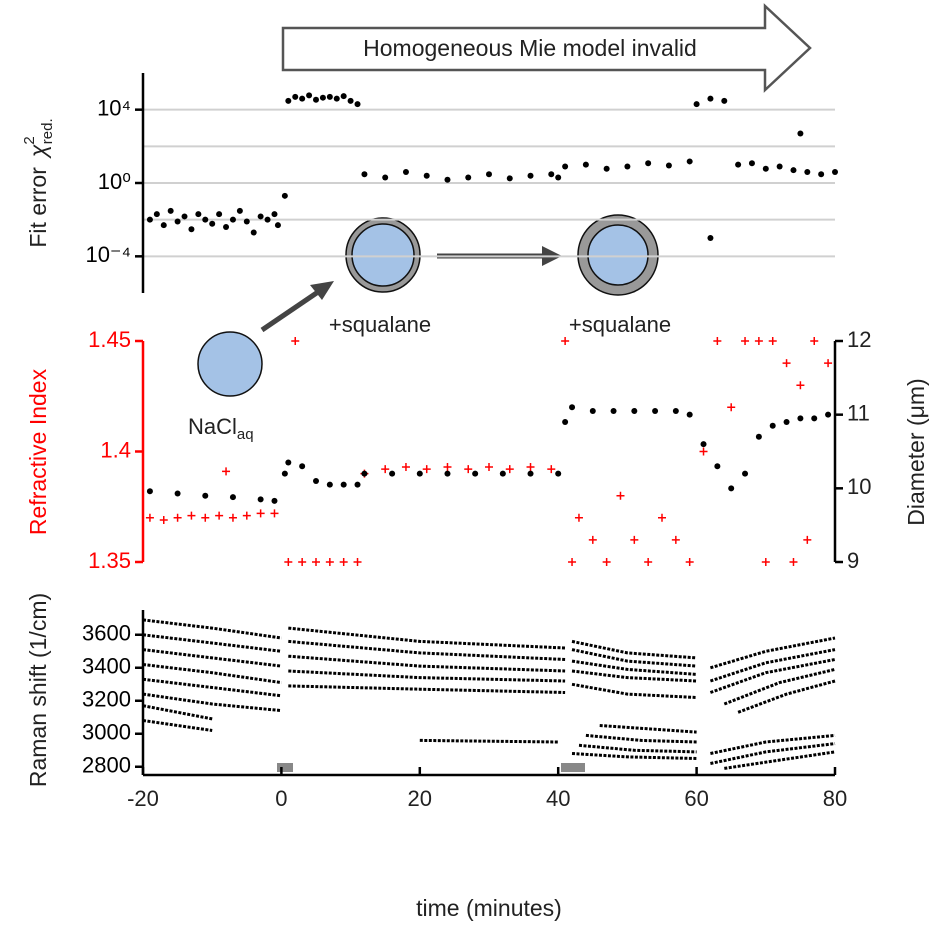  I want to click on y-axis-title-symbol: χ, so click(38, 151).